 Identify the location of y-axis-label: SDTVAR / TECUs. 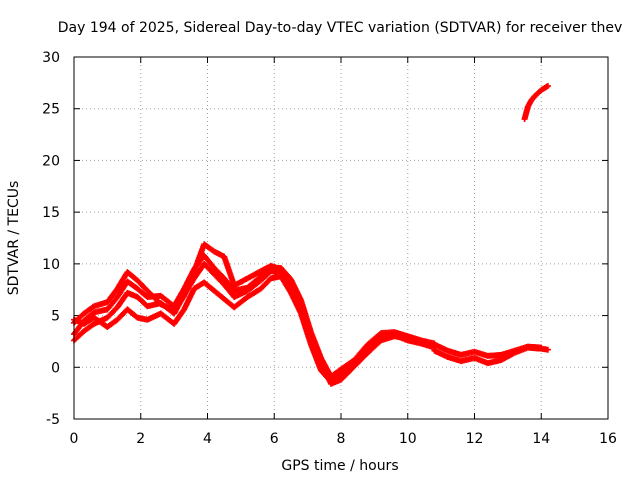
(14, 238).